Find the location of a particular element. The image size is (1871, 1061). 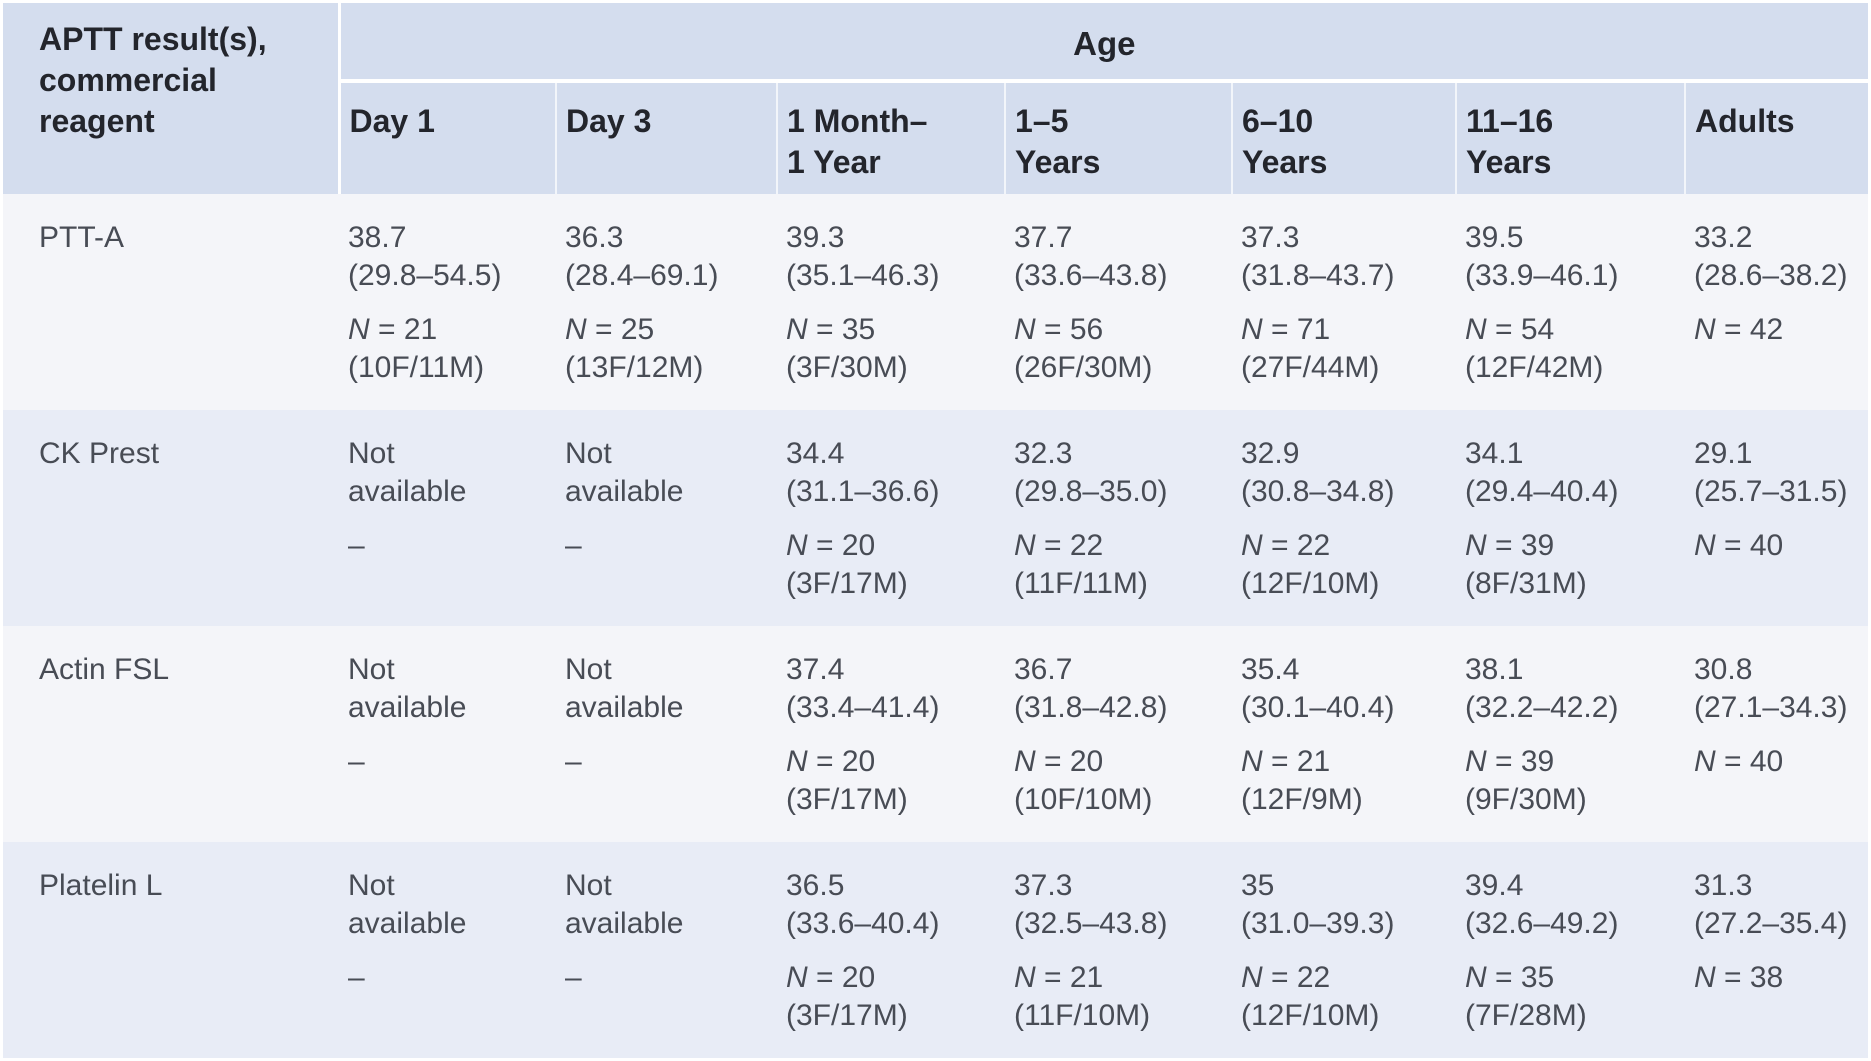

result-block: 32.3 (29.8–35.0) is located at coordinates (1119, 473).